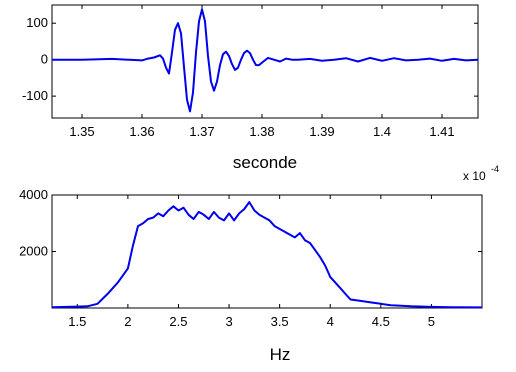 This screenshot has width=516, height=372. Describe the element at coordinates (228, 321) in the screenshot. I see `x-tick-label: 3` at that location.